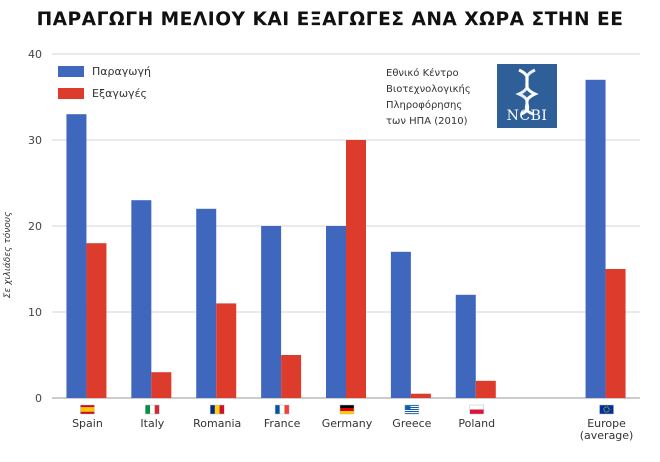  I want to click on x-tick-label: (average), so click(607, 435).